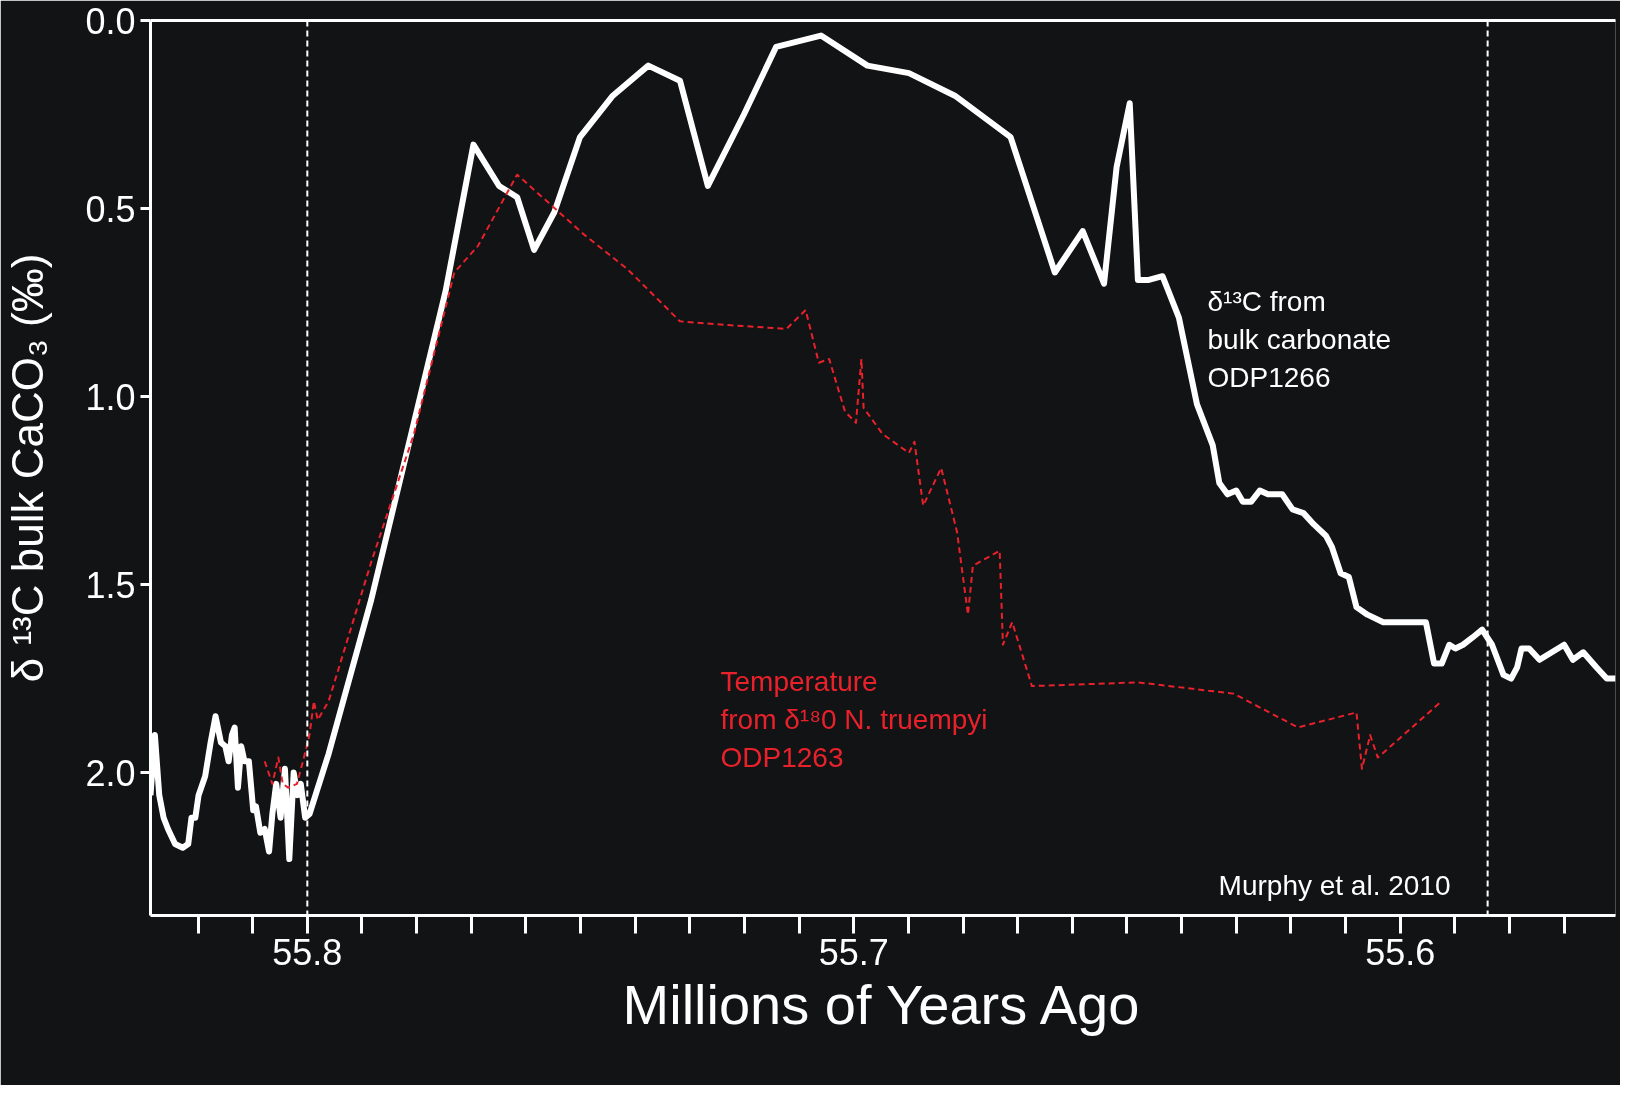 The height and width of the screenshot is (1098, 1637). Describe the element at coordinates (110, 21) in the screenshot. I see `y-tick-label: 0.0` at that location.